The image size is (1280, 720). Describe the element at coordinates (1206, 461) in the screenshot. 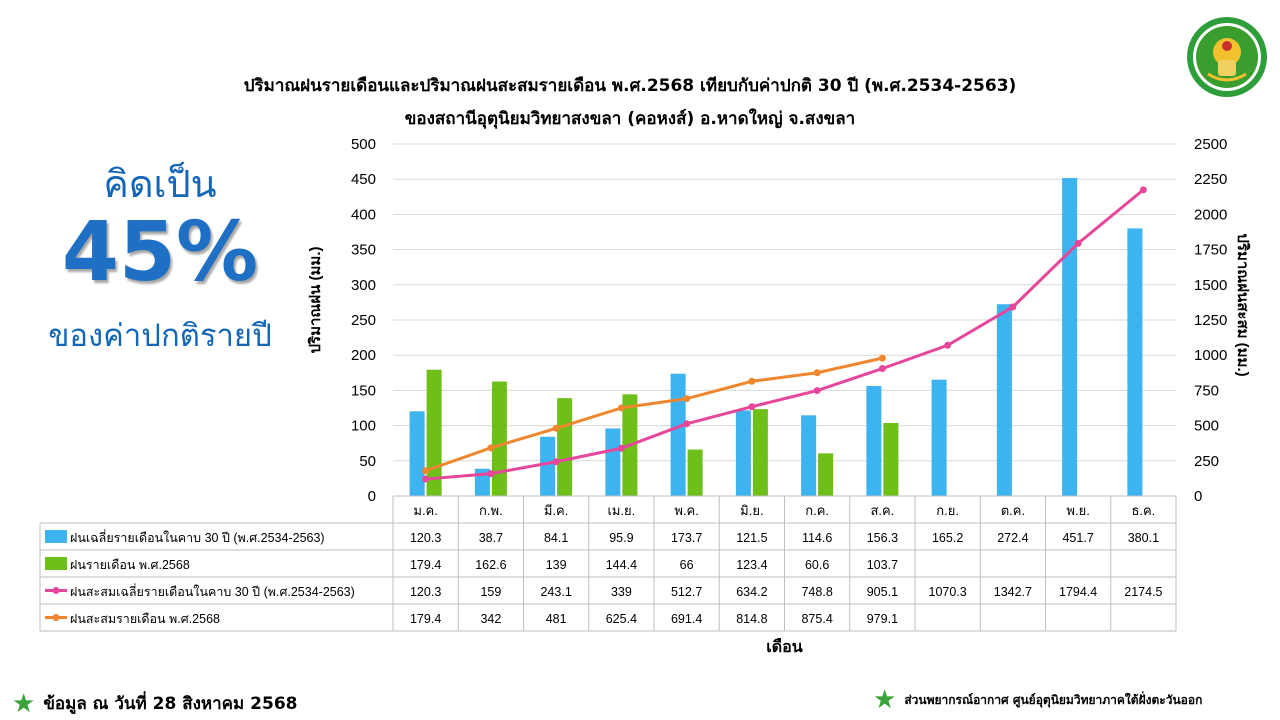

I see `y2-tick-label: 250` at that location.